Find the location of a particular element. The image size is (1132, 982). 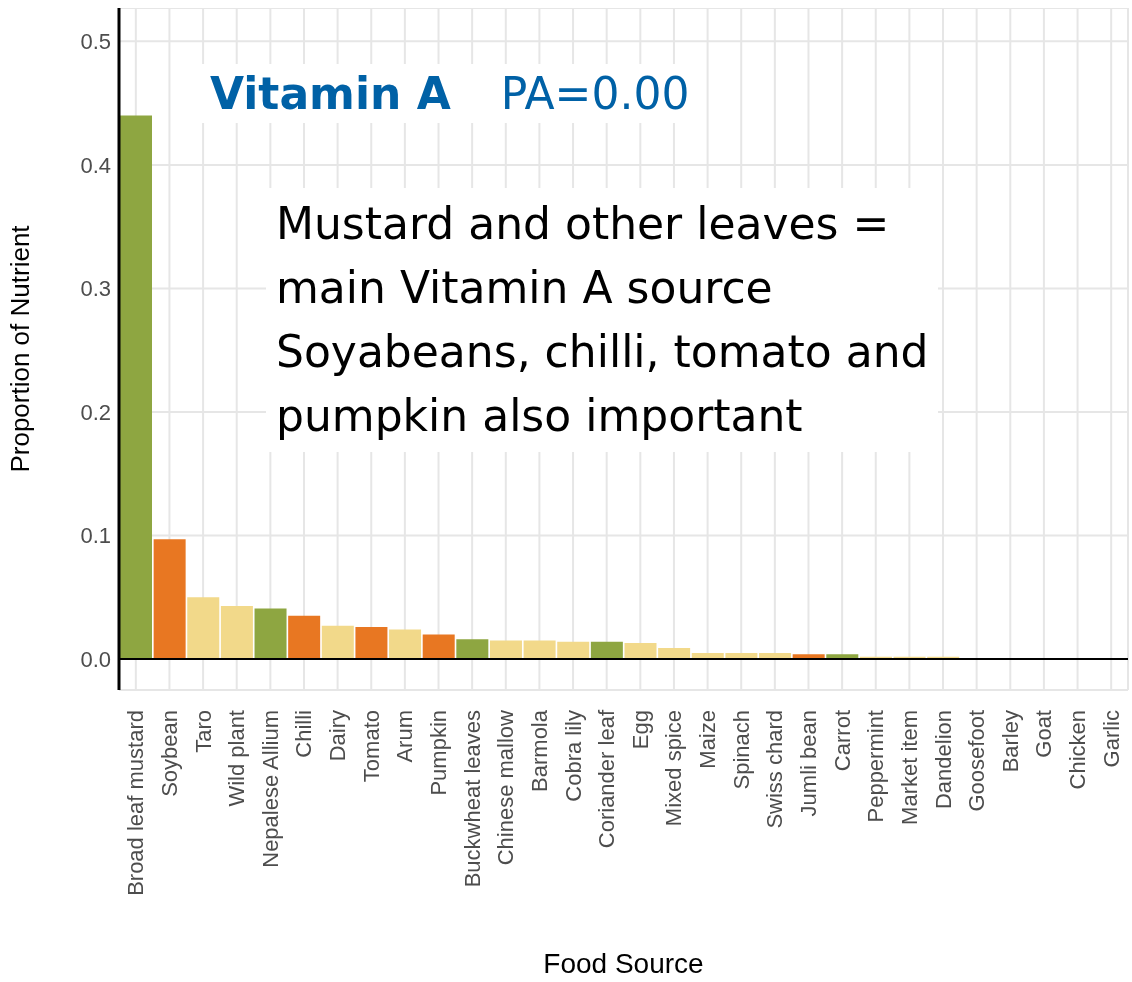

x-tick-label: Mixed spice is located at coordinates (674, 768).